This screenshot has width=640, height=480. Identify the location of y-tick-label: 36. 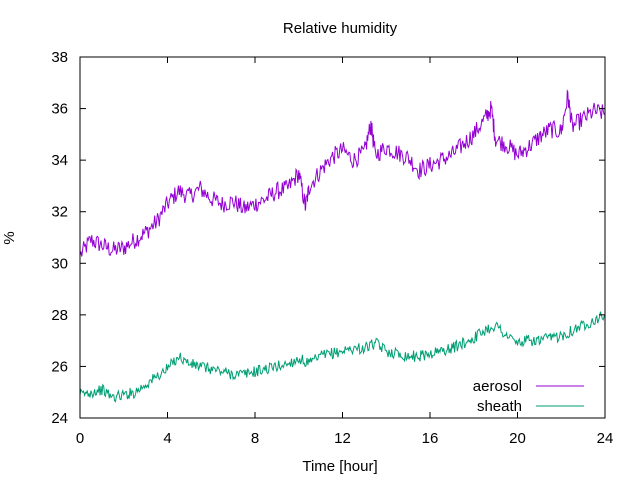
(59, 109).